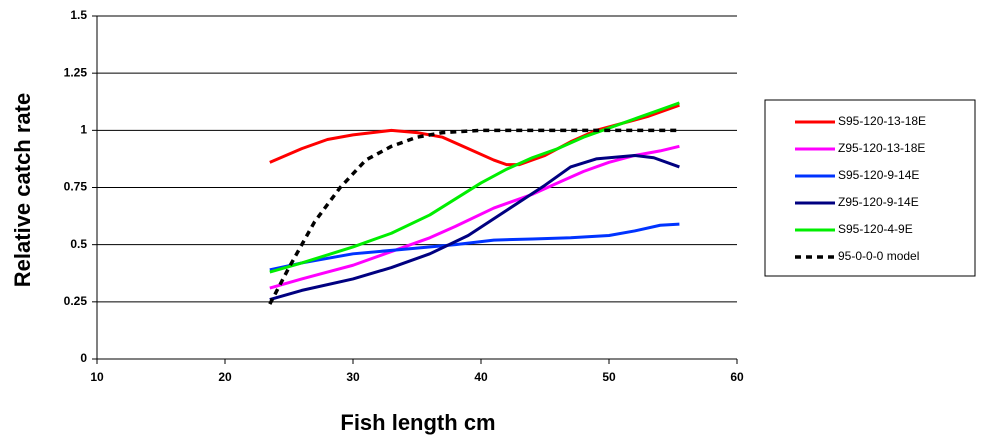 The height and width of the screenshot is (444, 991). I want to click on y-tick-label: 0.5, so click(78, 244).